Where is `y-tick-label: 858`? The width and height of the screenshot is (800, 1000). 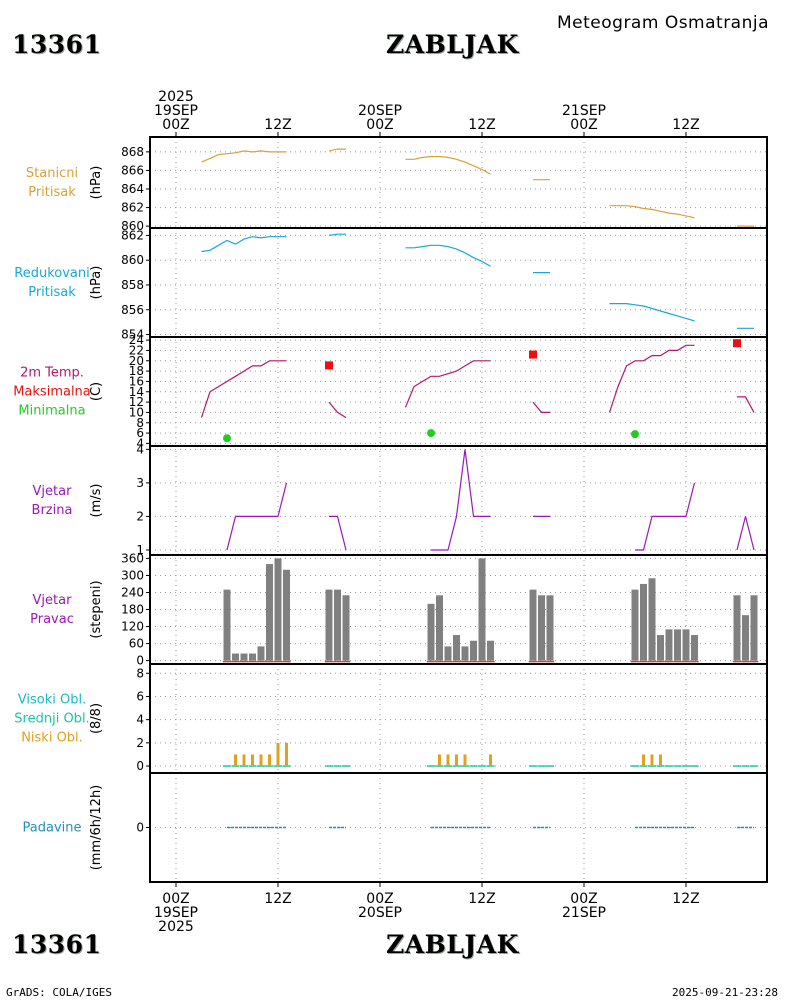 y-tick-label: 858 is located at coordinates (132, 285).